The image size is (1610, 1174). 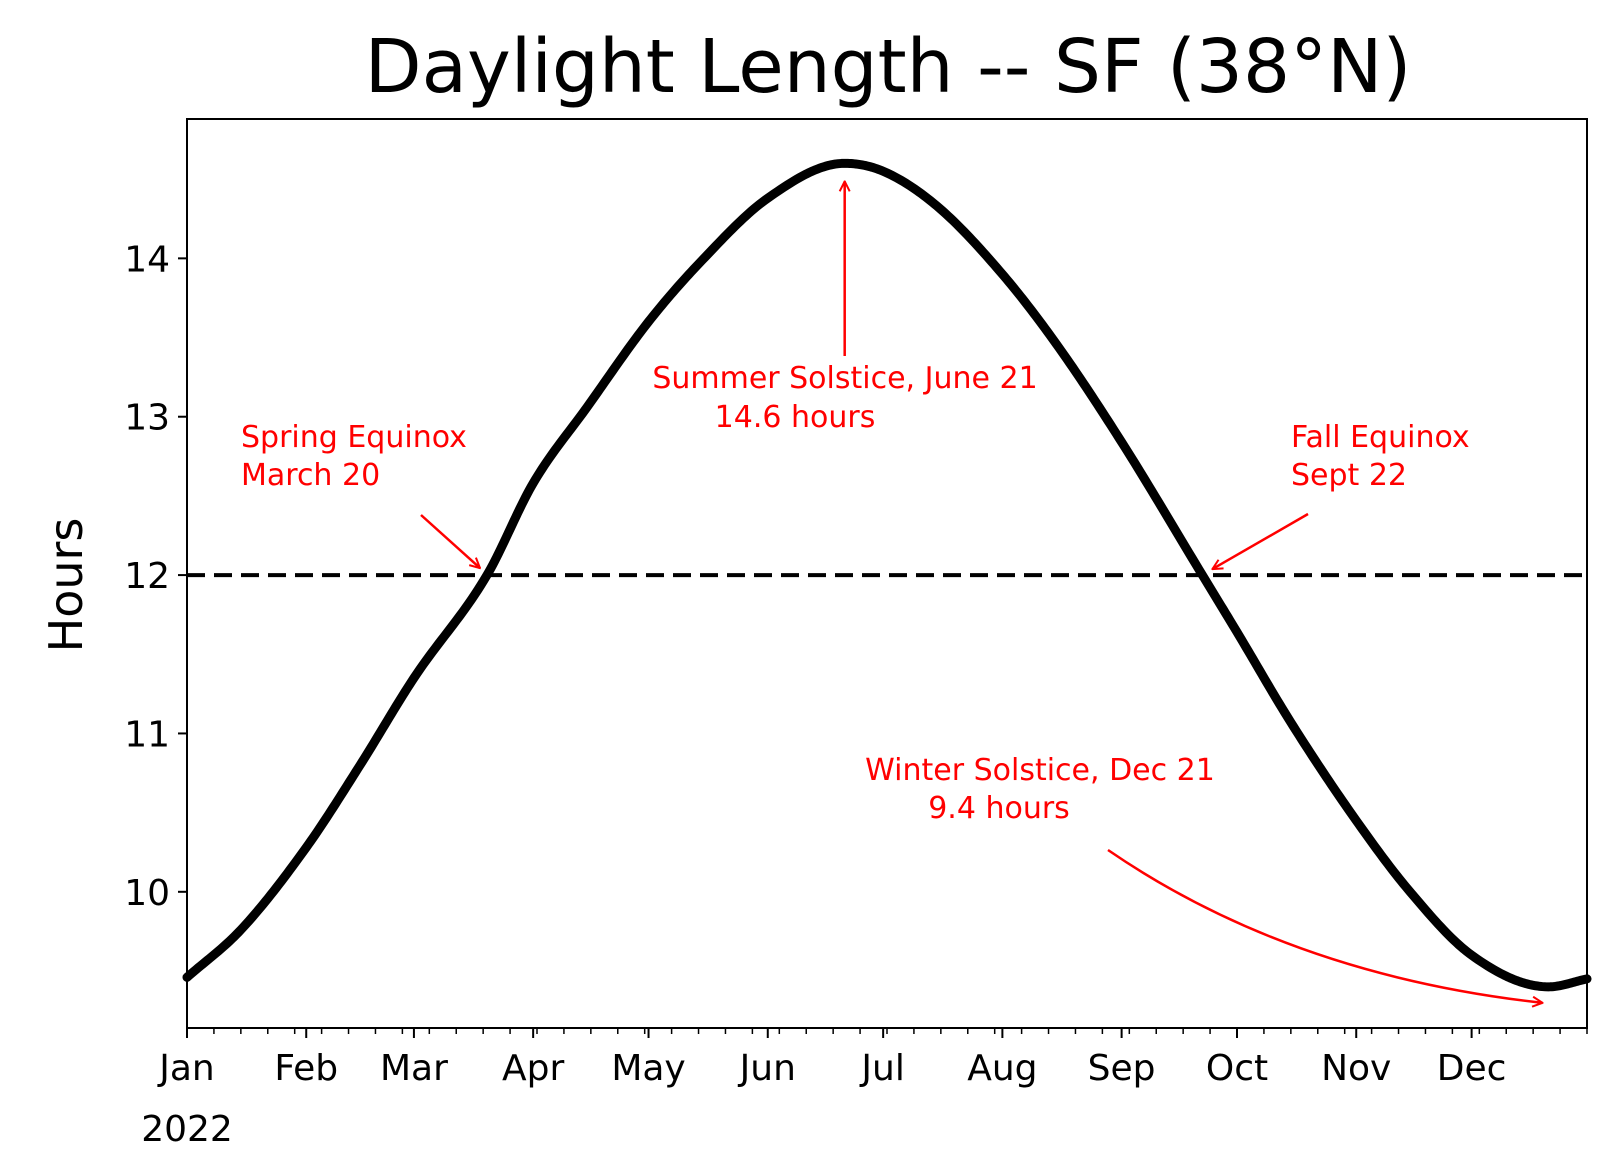 I want to click on annotation-fall-equinox-arrow, so click(x=1260, y=540).